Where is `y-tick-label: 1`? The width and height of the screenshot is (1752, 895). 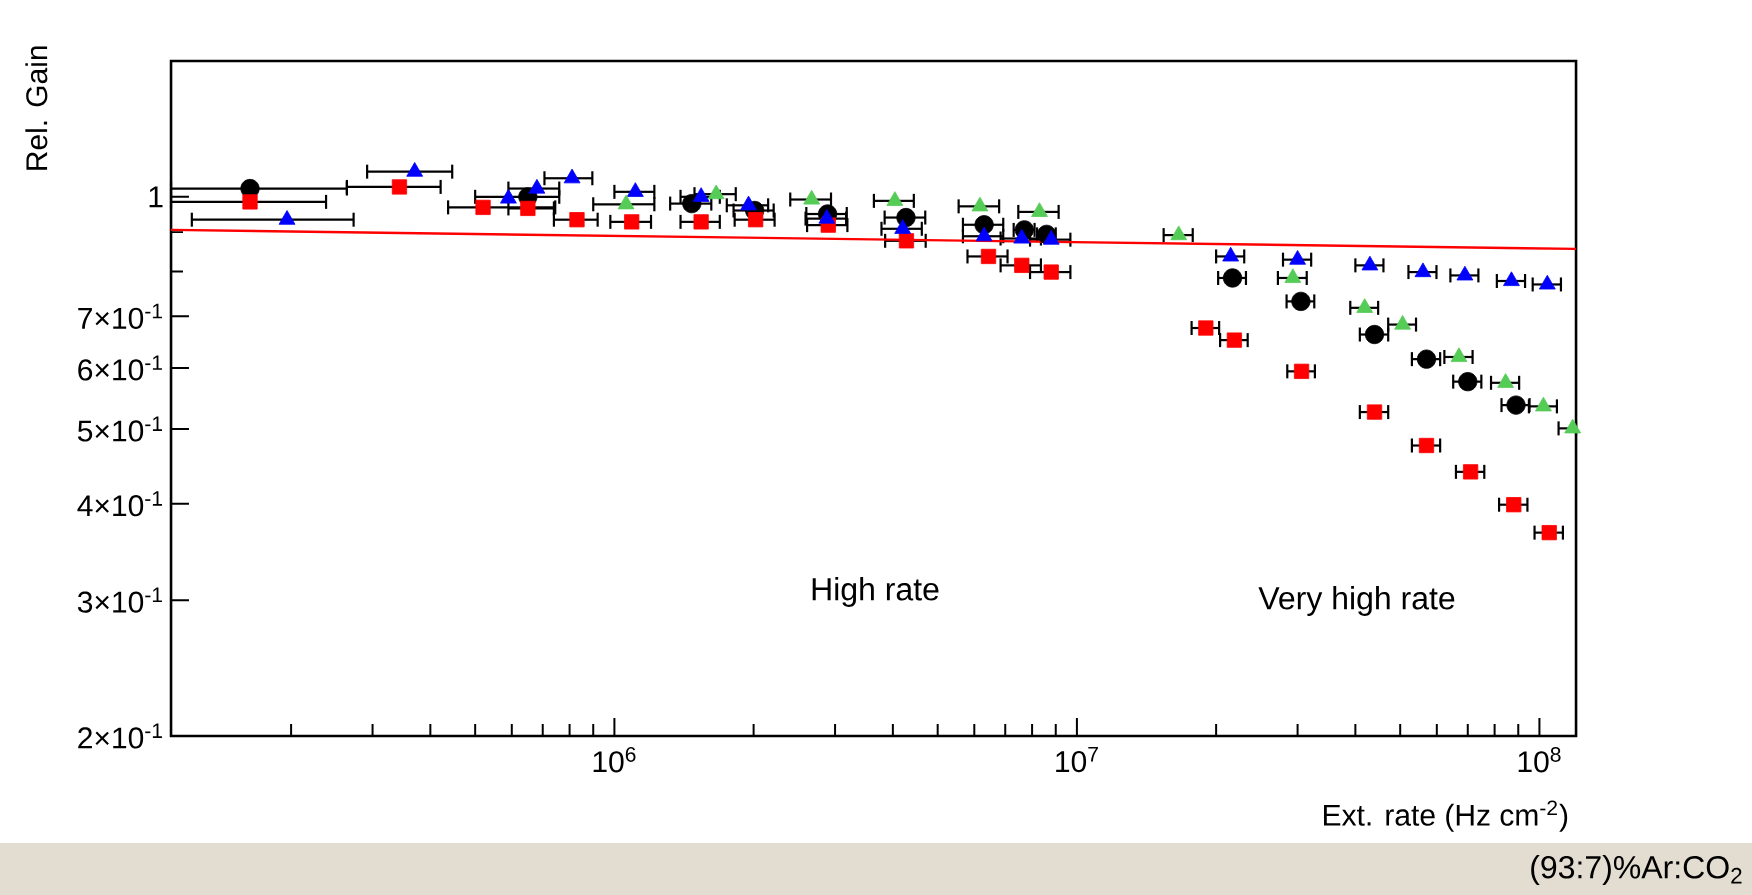 y-tick-label: 1 is located at coordinates (156, 197).